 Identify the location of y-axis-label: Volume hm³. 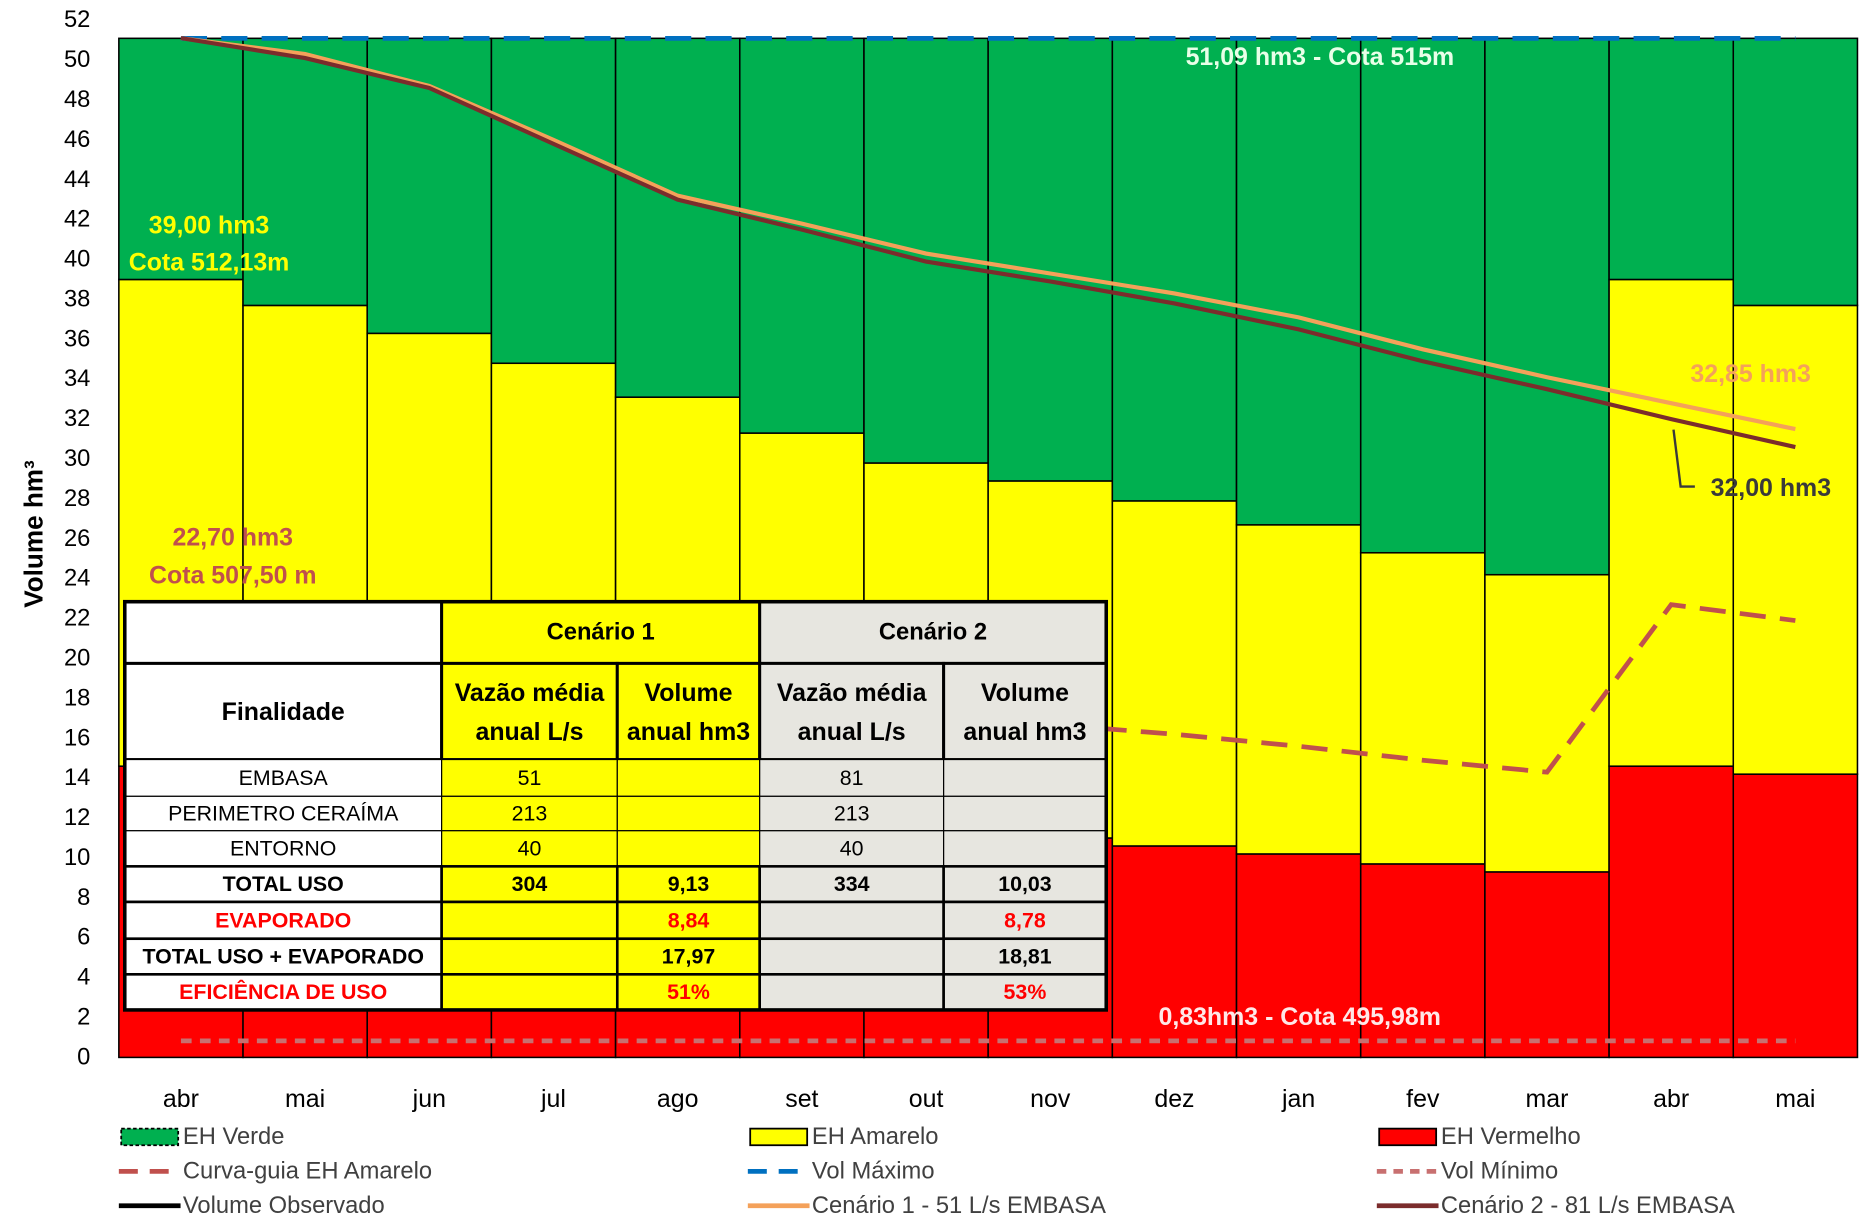
(33, 534).